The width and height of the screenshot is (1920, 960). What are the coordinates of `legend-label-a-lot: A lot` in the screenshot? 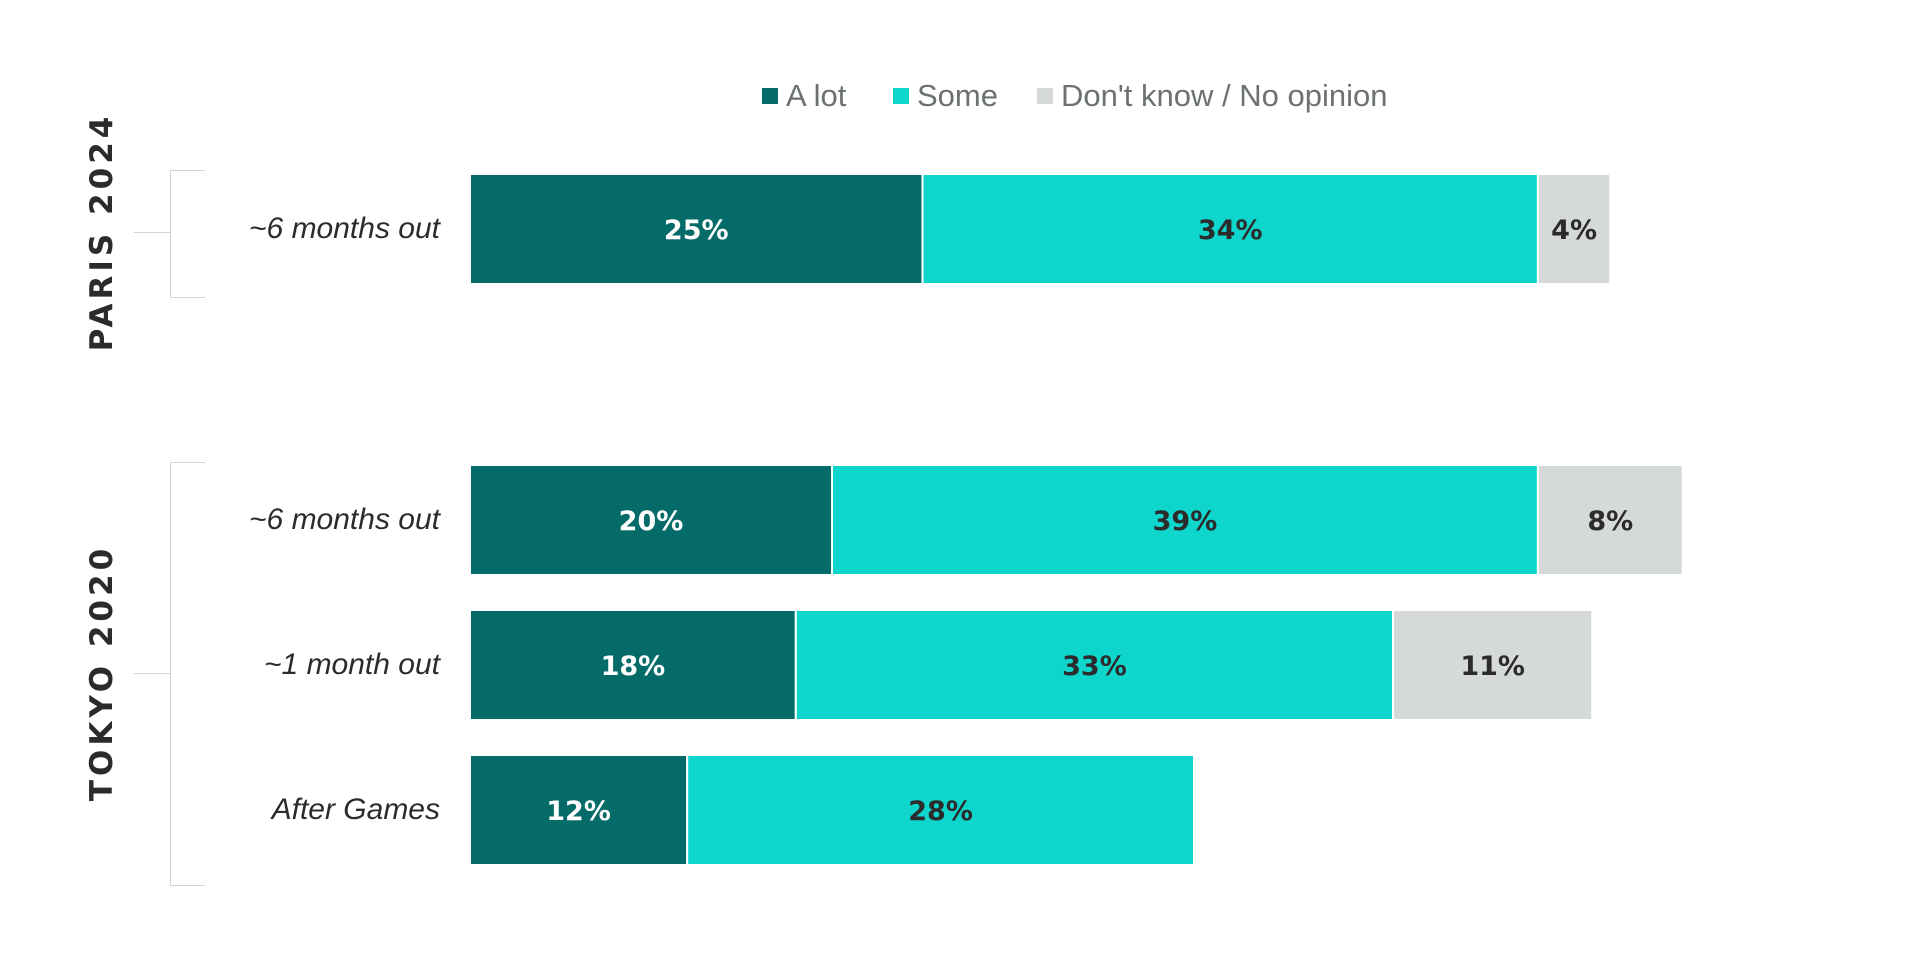 It's located at (816, 95).